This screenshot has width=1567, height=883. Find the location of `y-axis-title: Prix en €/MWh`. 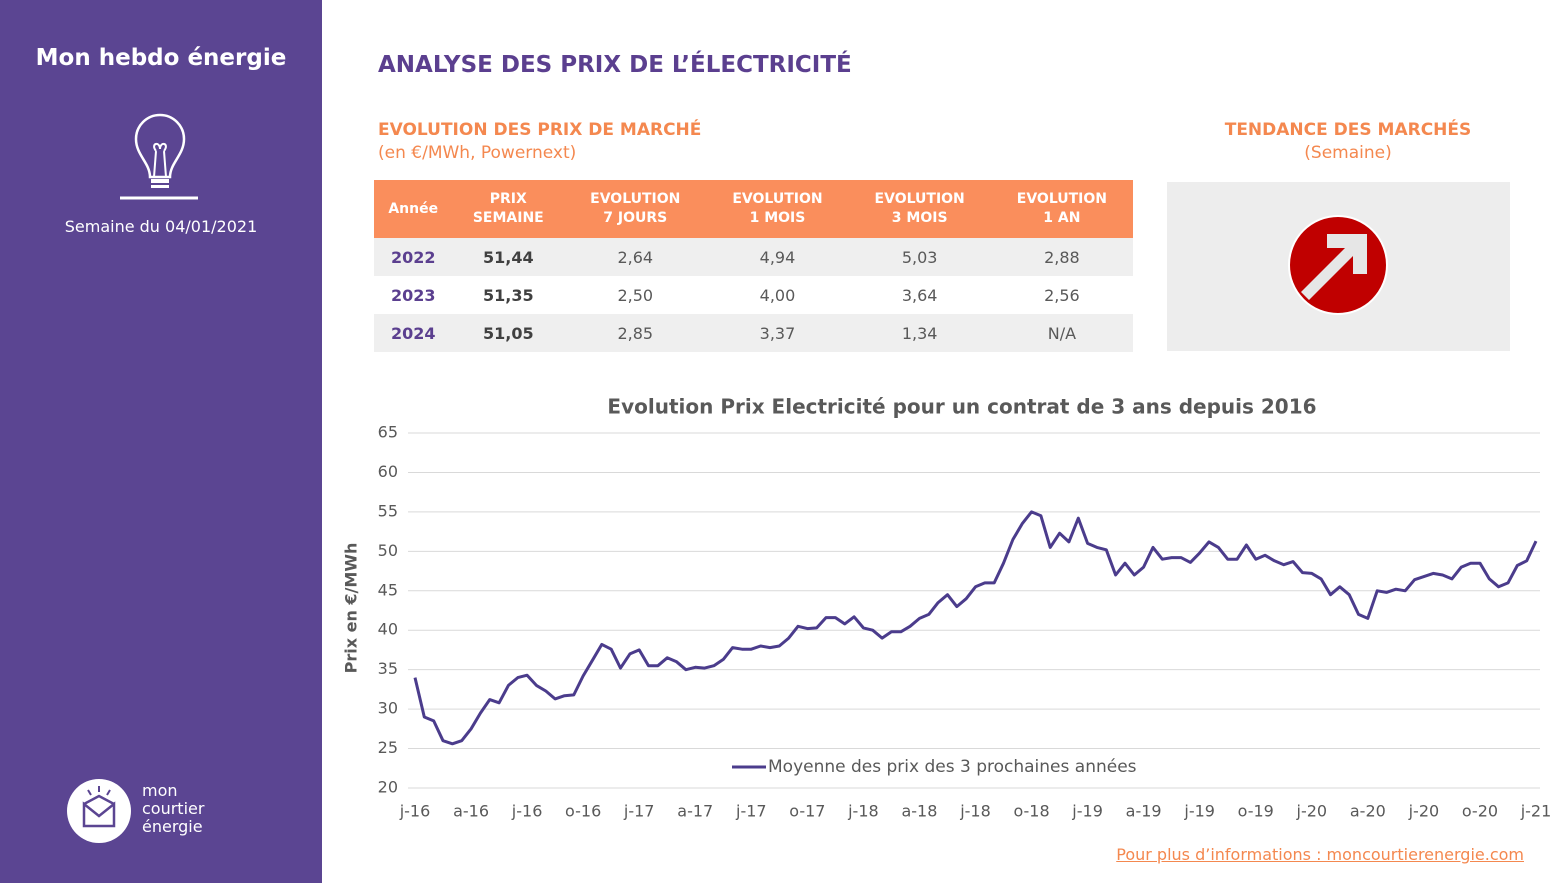

y-axis-title: Prix en €/MWh is located at coordinates (351, 608).